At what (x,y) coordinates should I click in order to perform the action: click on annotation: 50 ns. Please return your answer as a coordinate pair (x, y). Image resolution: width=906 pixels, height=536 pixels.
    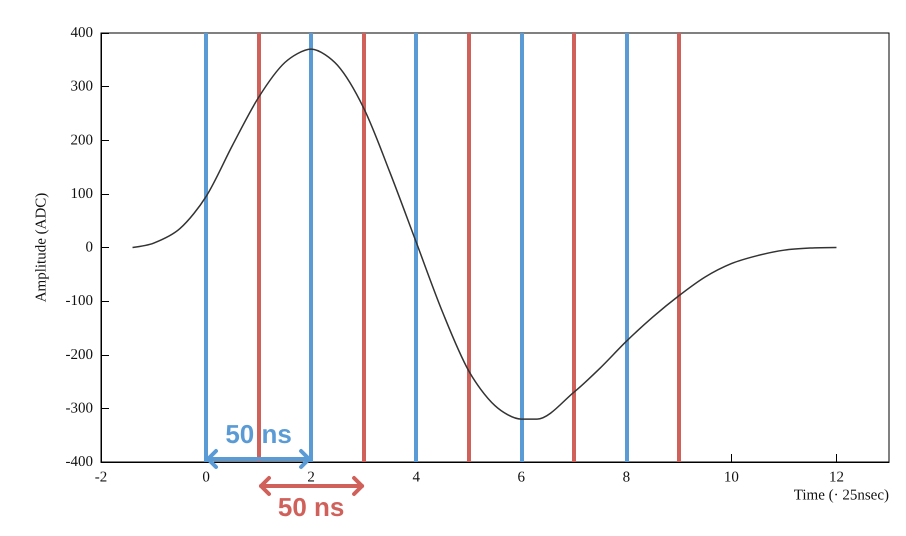
    Looking at the image, I should click on (258, 434).